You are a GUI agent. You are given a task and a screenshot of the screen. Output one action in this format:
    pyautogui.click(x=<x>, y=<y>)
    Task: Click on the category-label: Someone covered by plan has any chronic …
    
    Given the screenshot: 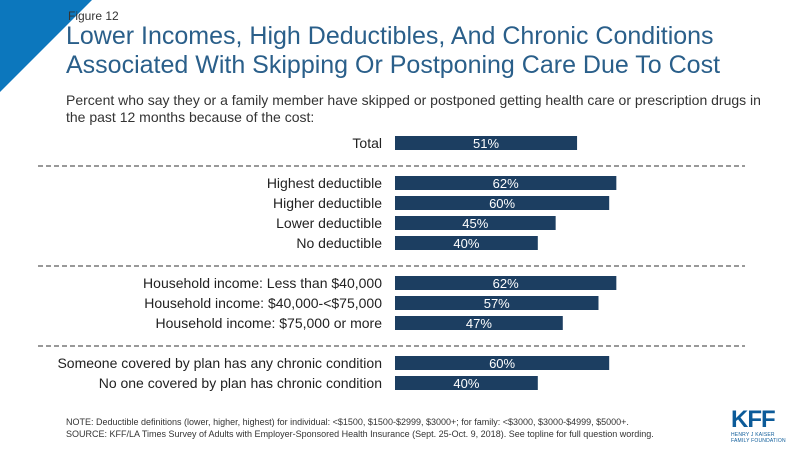 What is the action you would take?
    pyautogui.click(x=219, y=363)
    